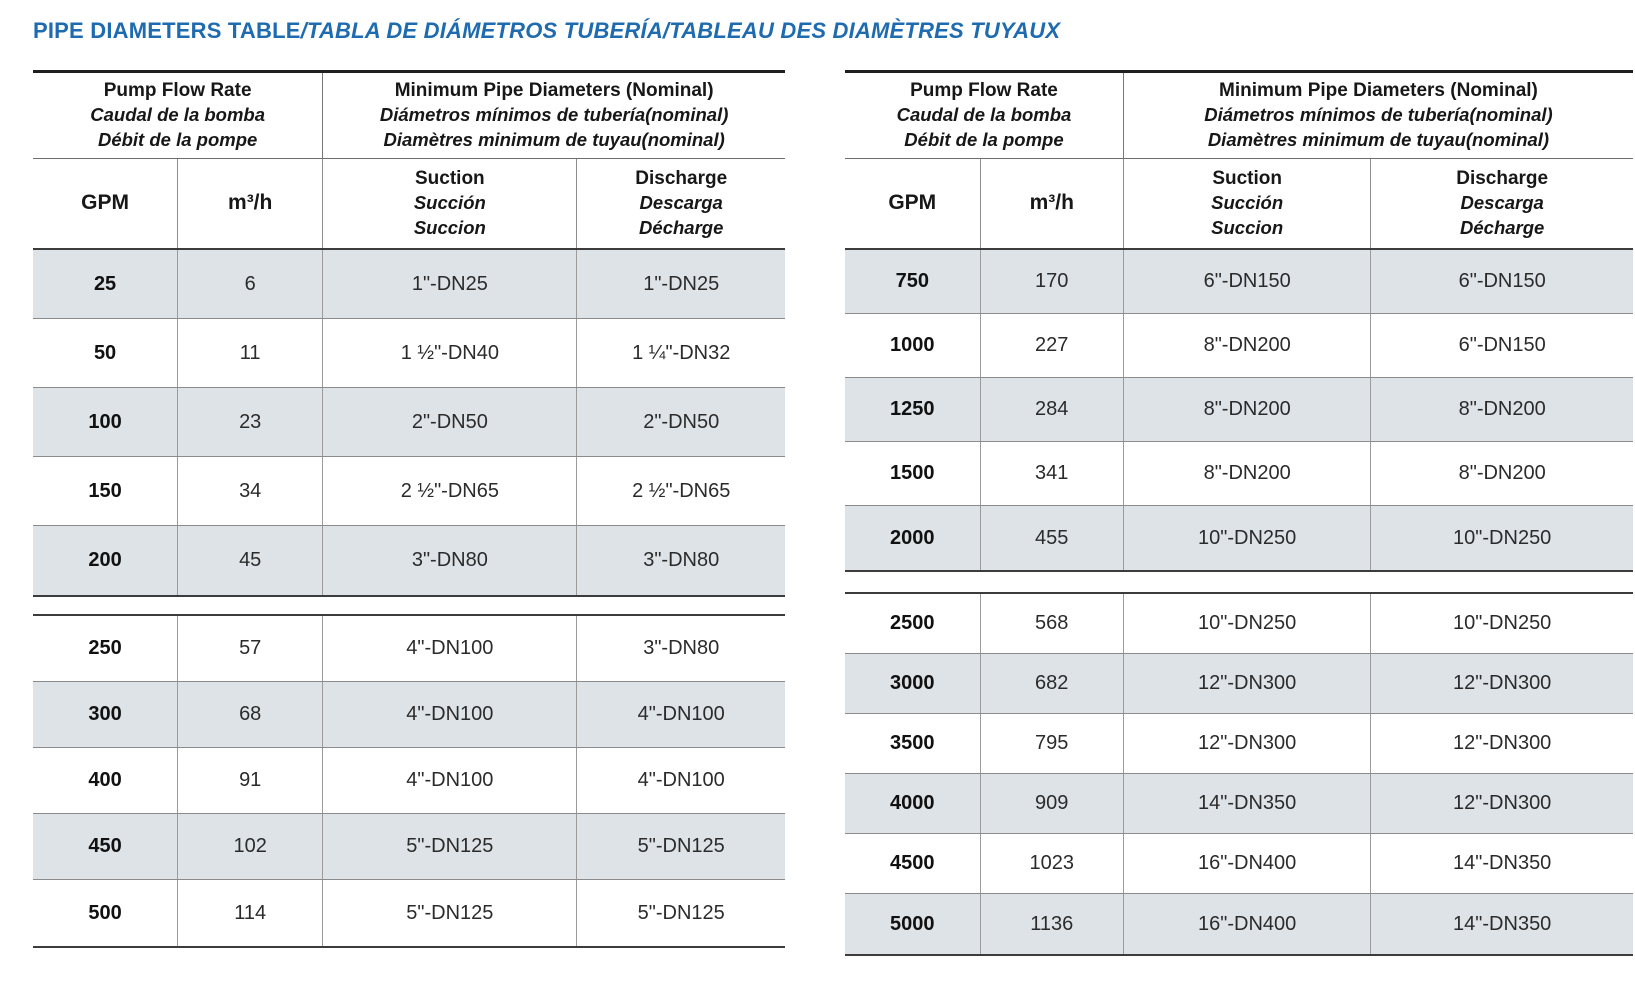 This screenshot has height=1000, width=1635. I want to click on cell-suction-diameter: 4"-DN100, so click(450, 648).